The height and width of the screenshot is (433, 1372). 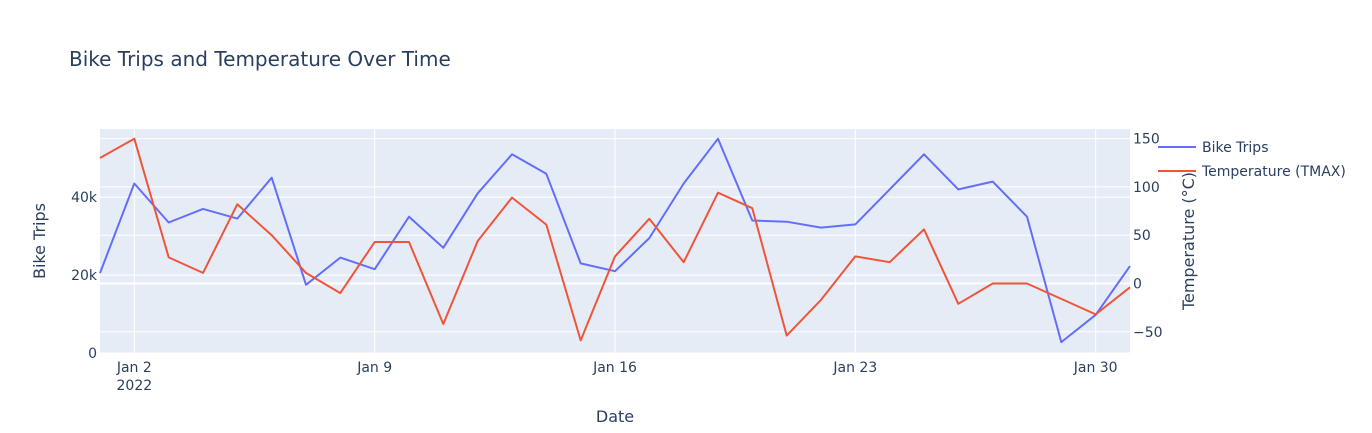 I want to click on legend-label: Temperature (TMAX), so click(x=1273, y=172).